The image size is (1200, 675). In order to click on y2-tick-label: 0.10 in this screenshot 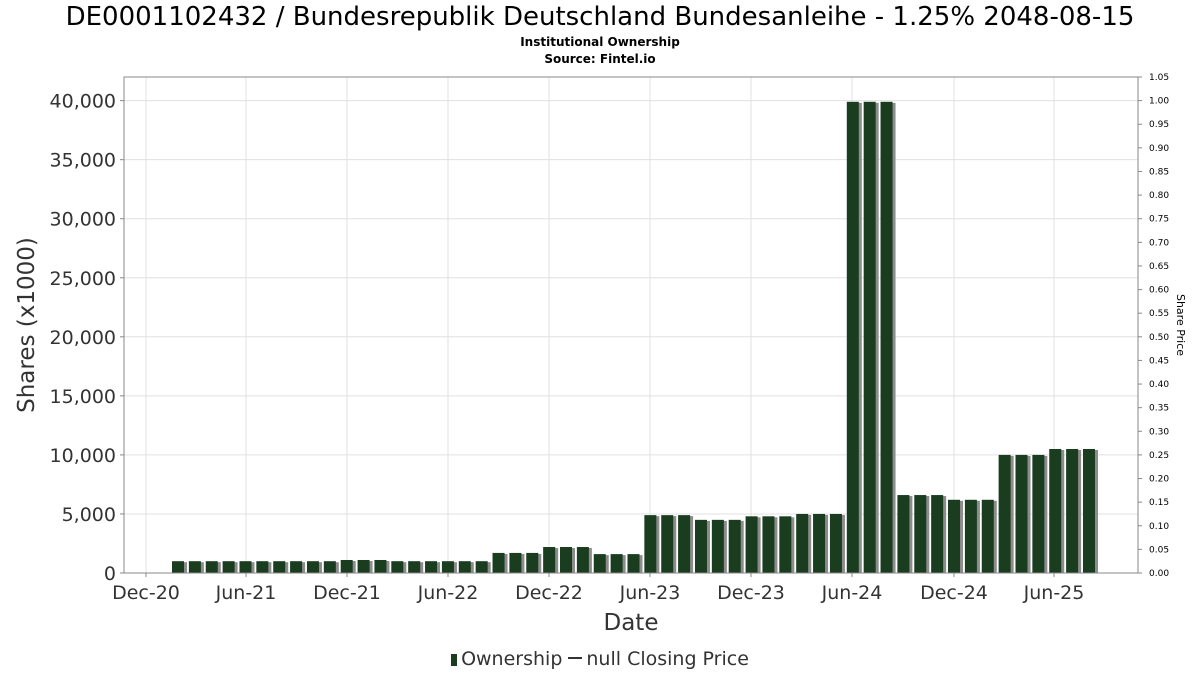, I will do `click(1159, 527)`.